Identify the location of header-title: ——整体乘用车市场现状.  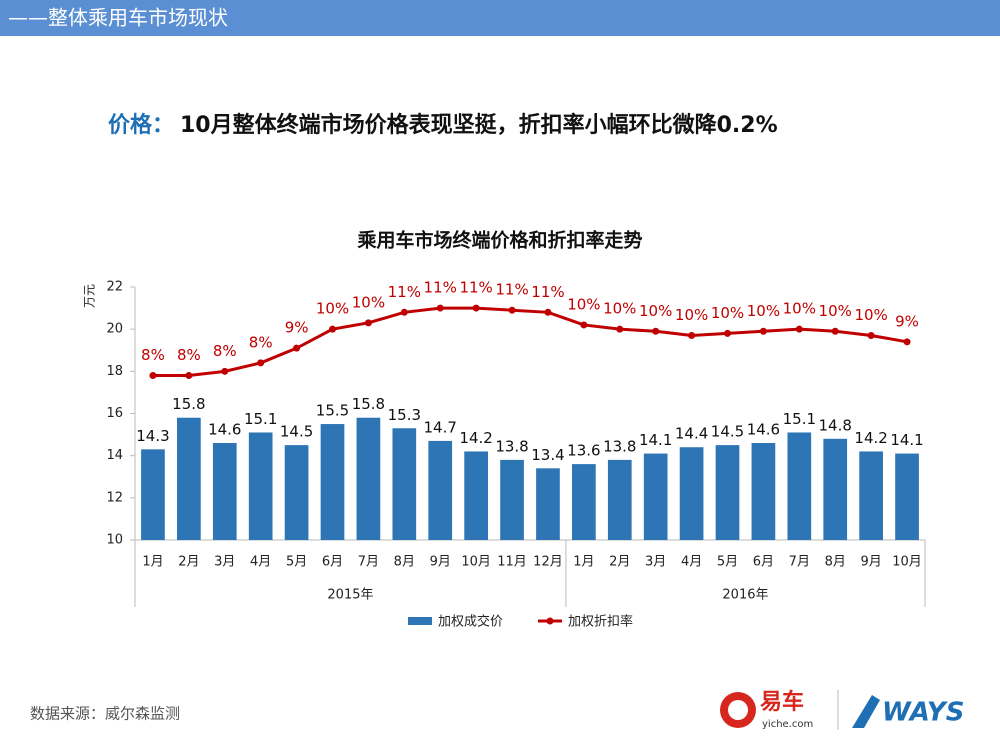
(118, 18).